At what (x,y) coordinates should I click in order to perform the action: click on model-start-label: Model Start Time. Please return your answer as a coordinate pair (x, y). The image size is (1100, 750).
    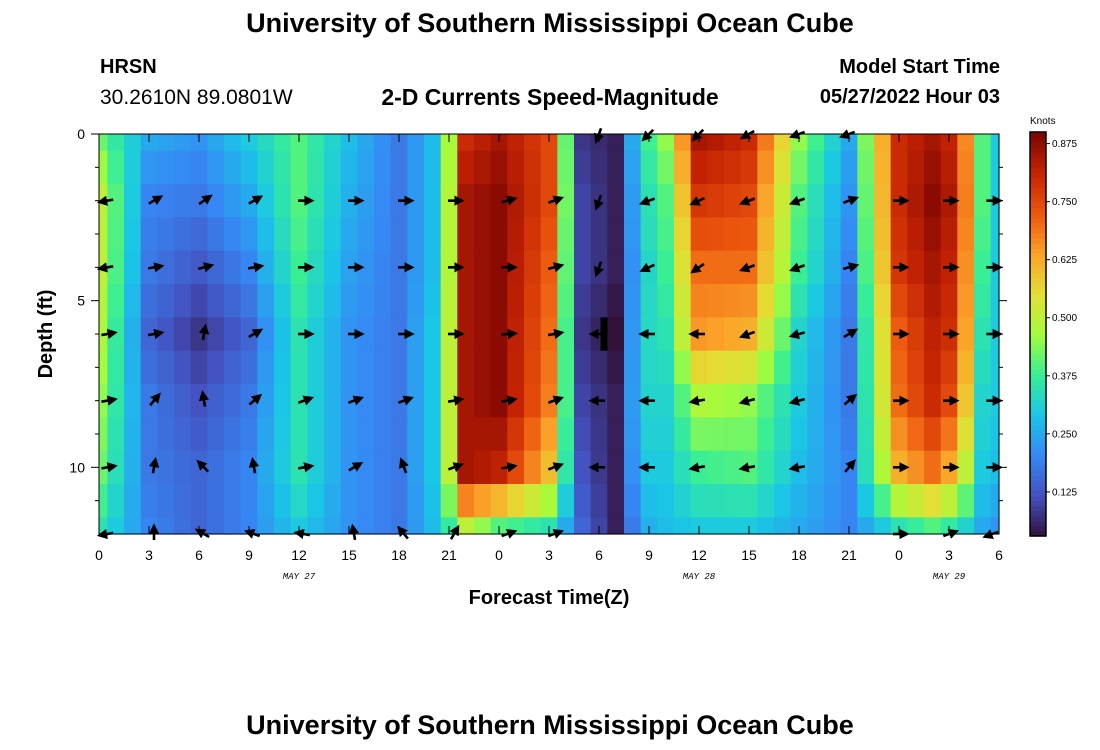
    Looking at the image, I should click on (919, 67).